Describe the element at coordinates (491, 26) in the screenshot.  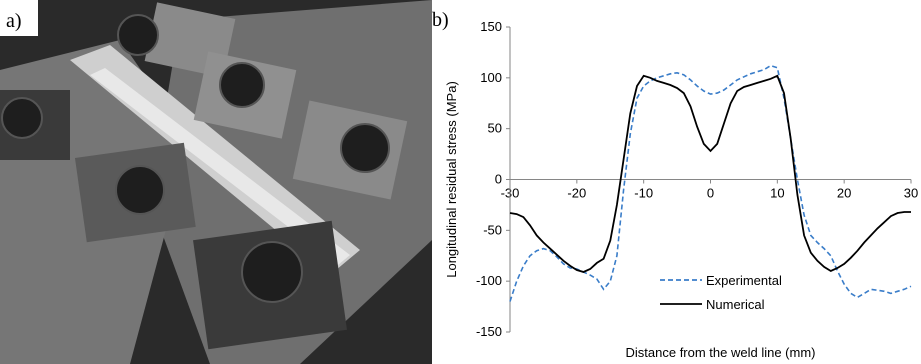
I see `y-tick-label: 150` at that location.